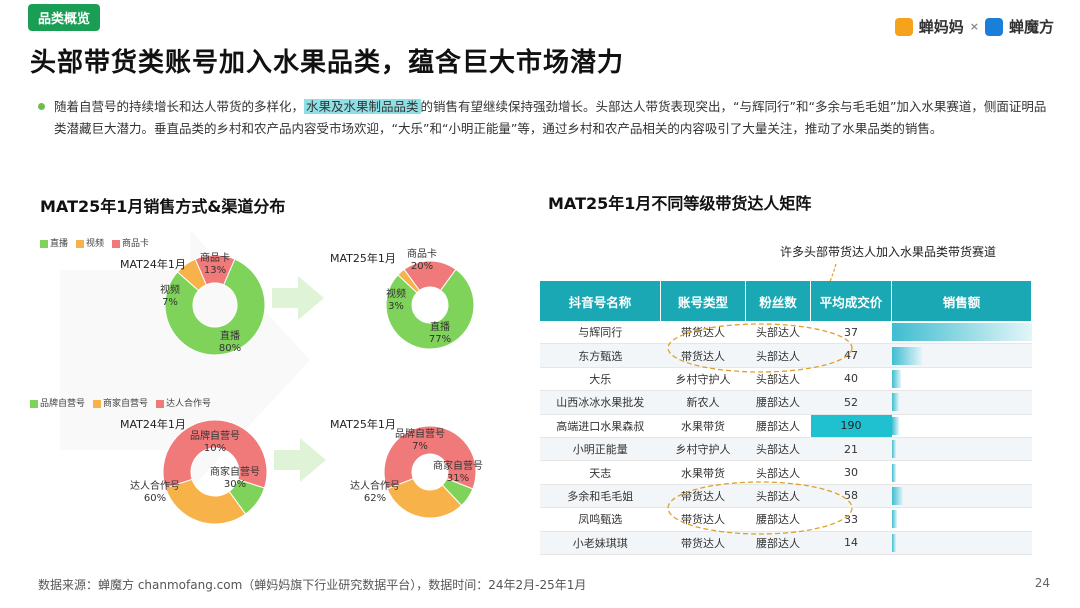 Image resolution: width=1080 pixels, height=608 pixels. I want to click on table-cell: 52, so click(851, 402).